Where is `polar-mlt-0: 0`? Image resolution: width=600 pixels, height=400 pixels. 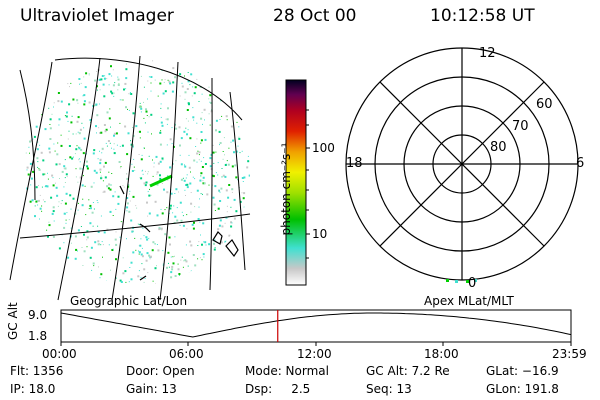 polar-mlt-0: 0 is located at coordinates (472, 283).